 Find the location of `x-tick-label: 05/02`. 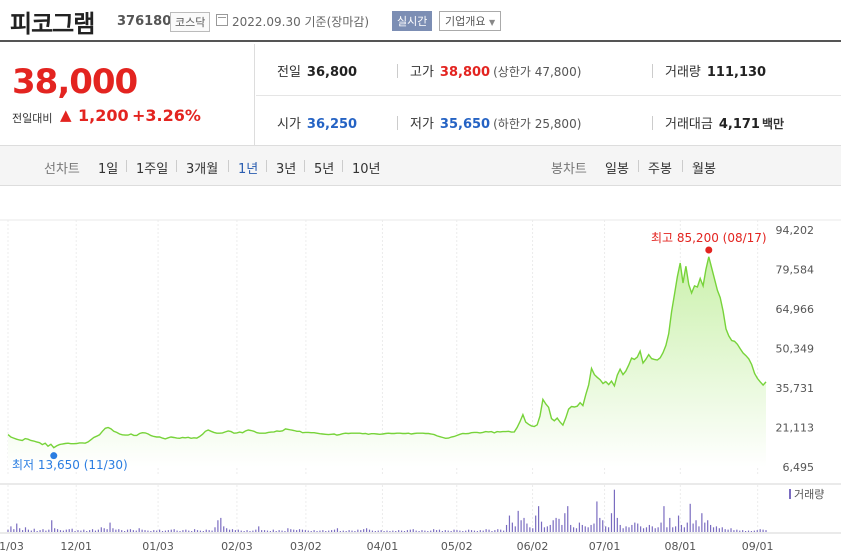

x-tick-label: 05/02 is located at coordinates (457, 546).